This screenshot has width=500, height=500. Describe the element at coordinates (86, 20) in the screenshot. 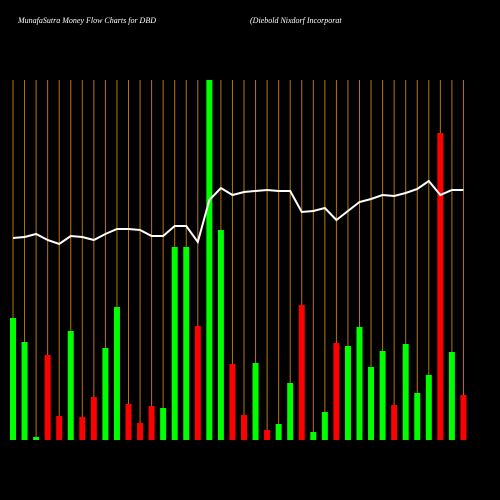

I see `chart-title: MunafaSutra Money Flow Charts for DBD` at that location.